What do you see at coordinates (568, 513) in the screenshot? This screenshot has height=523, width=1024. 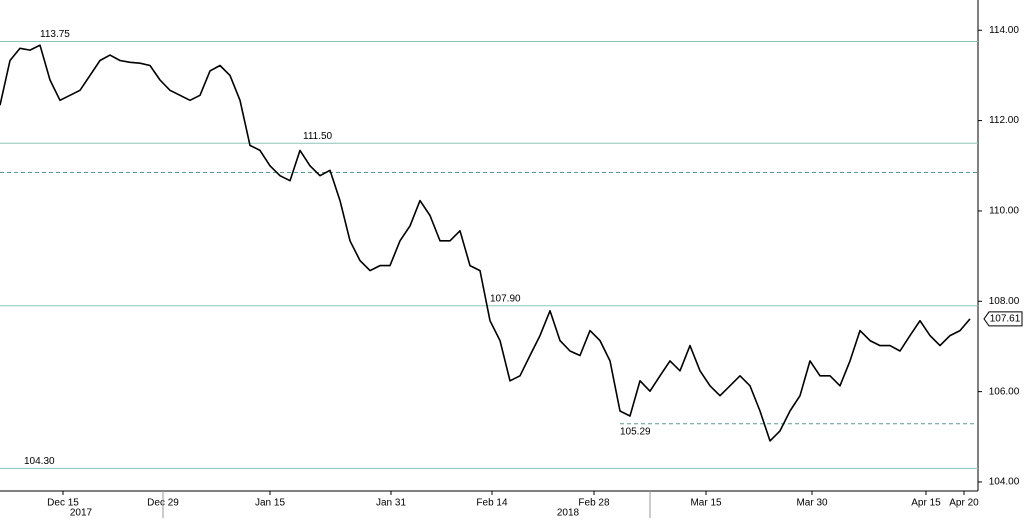 I see `year-label: 2018` at bounding box center [568, 513].